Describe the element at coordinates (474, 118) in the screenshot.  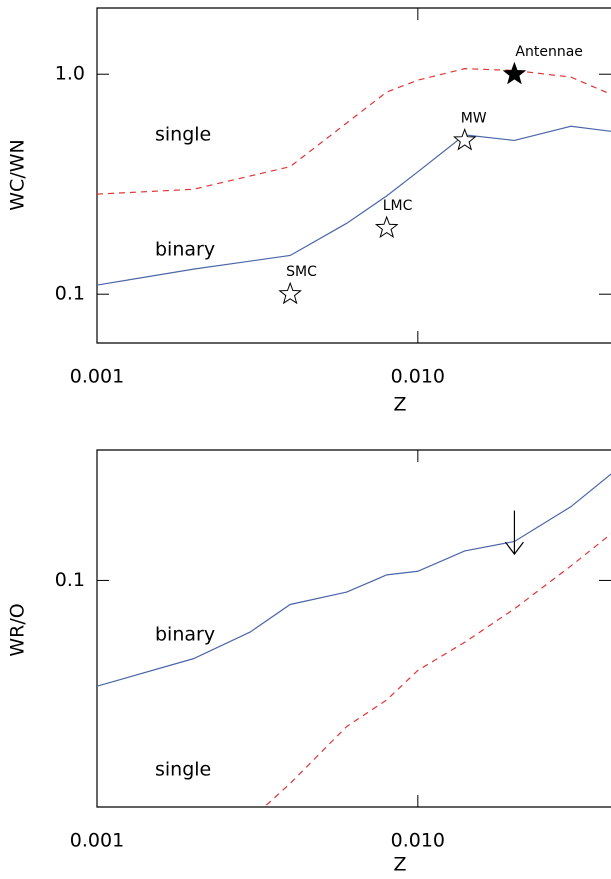
I see `point-label: MW` at that location.